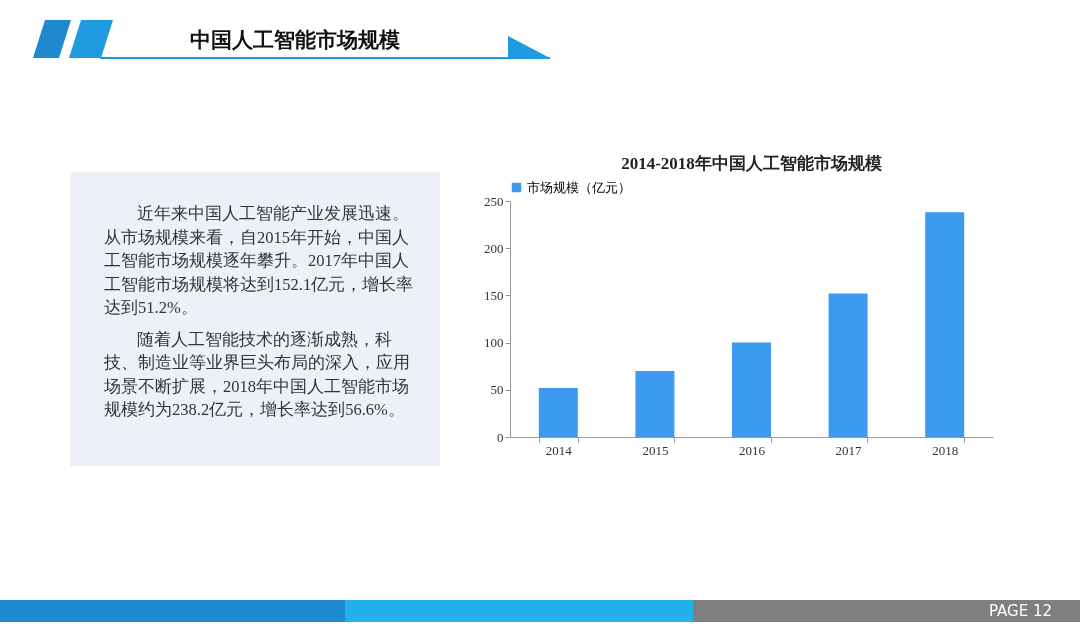 This screenshot has height=630, width=1080. I want to click on x-tick-label: 2018, so click(945, 450).